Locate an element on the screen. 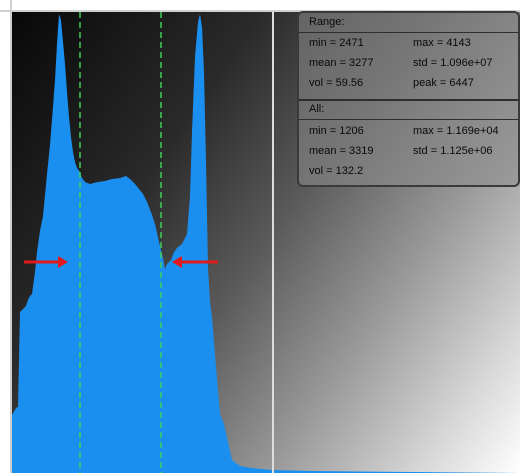  range-title: Range: is located at coordinates (327, 22).